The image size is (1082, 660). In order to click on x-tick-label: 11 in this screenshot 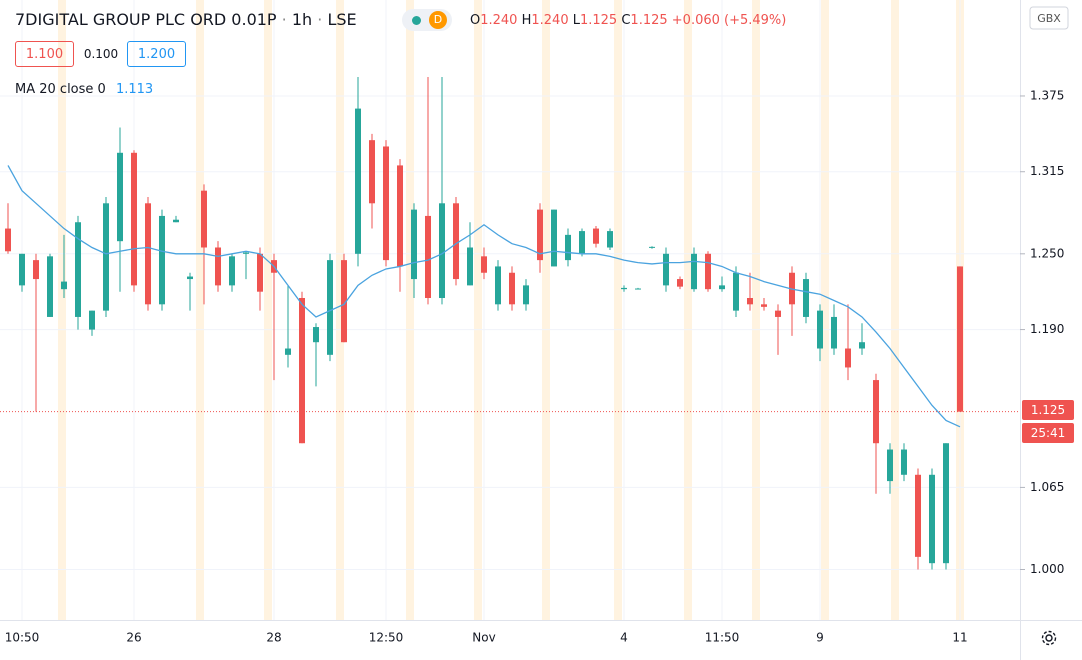, I will do `click(959, 638)`.